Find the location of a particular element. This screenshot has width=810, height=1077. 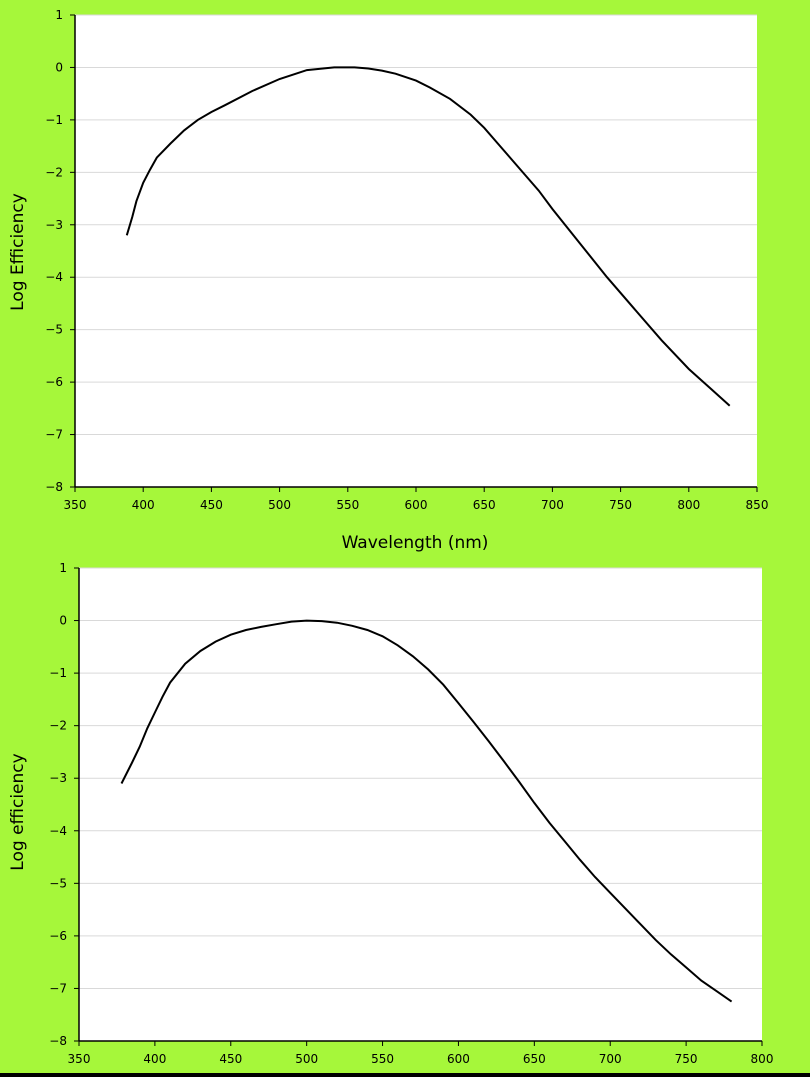

x-axis-title: Wavelength (nm) is located at coordinates (415, 543).